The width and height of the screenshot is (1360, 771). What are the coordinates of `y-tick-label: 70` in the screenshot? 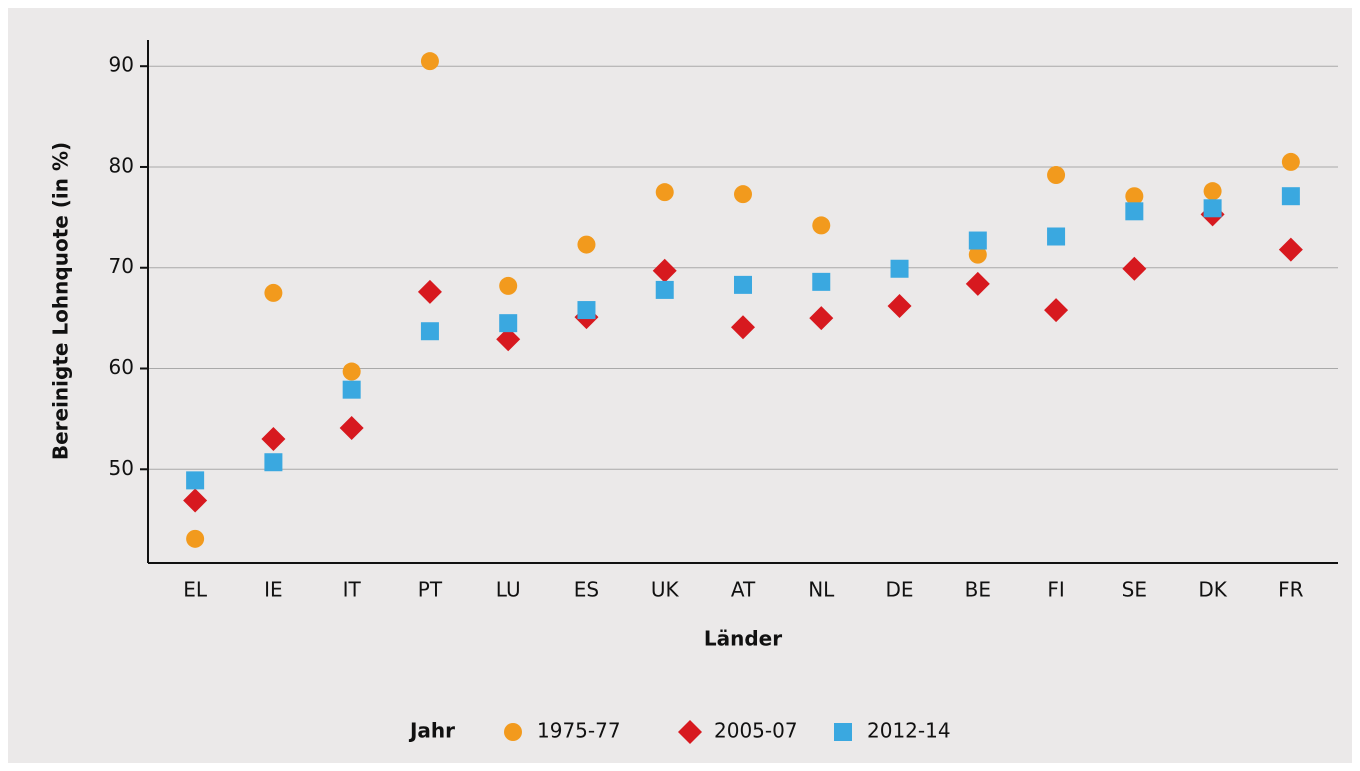 It's located at (121, 266).